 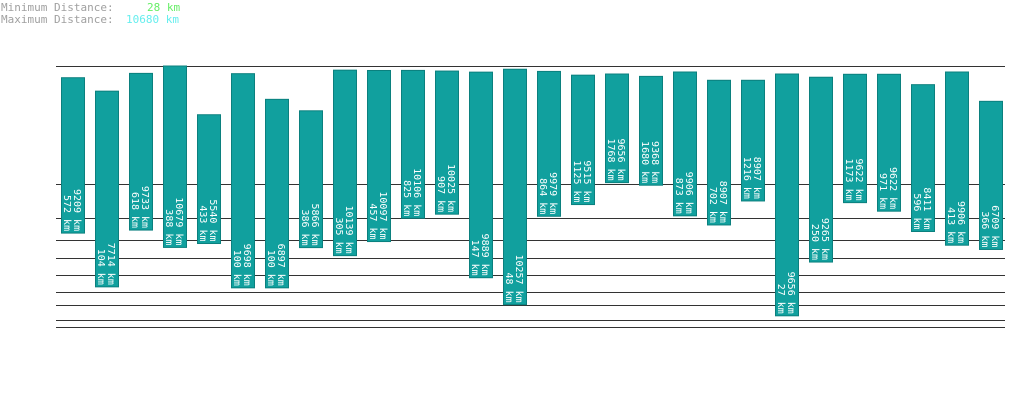 I want to click on bar-label: 457 km, so click(x=372, y=221).